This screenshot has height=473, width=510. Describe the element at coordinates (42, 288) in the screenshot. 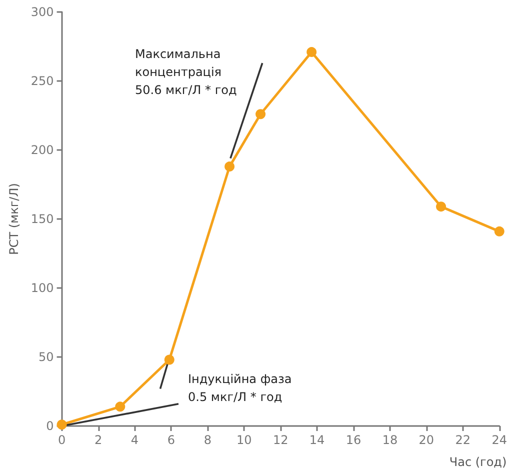

I see `y-tick-label: 100` at that location.